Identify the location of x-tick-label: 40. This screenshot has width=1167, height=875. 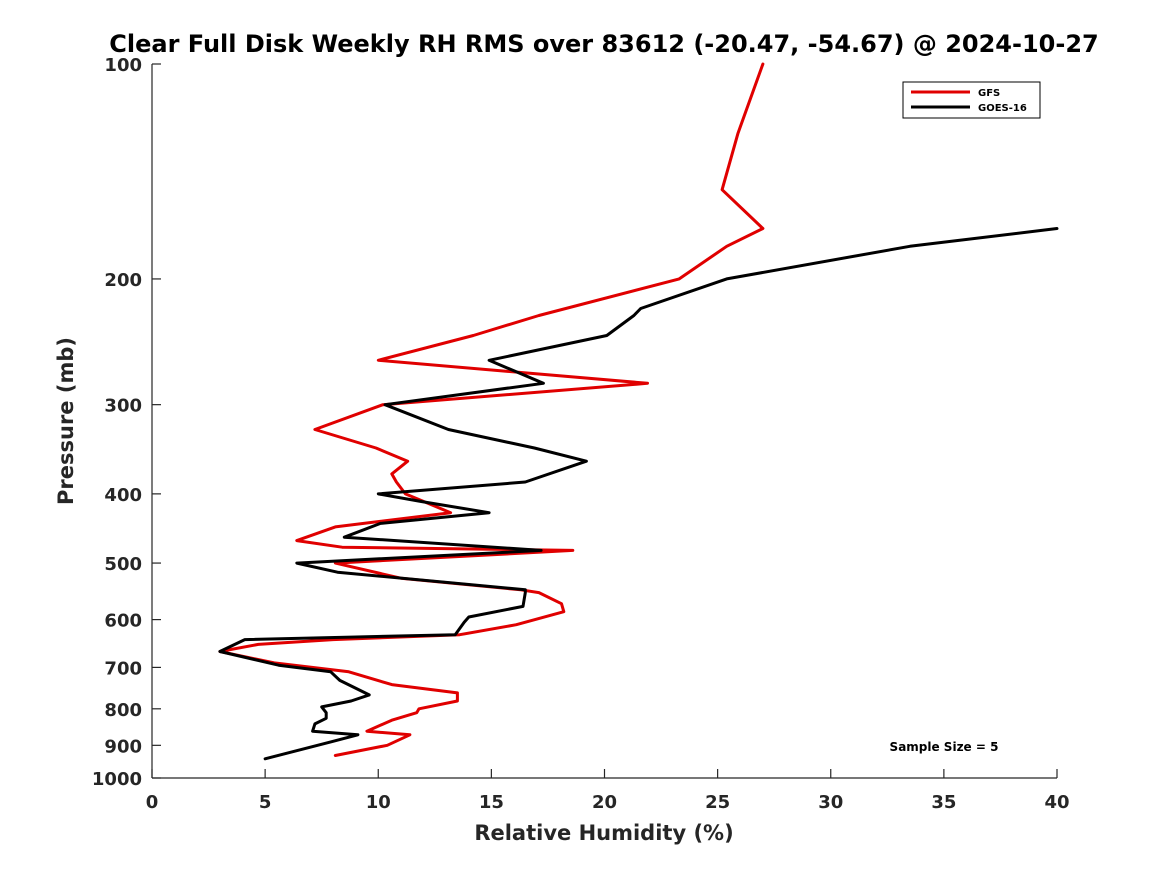
(1056, 802).